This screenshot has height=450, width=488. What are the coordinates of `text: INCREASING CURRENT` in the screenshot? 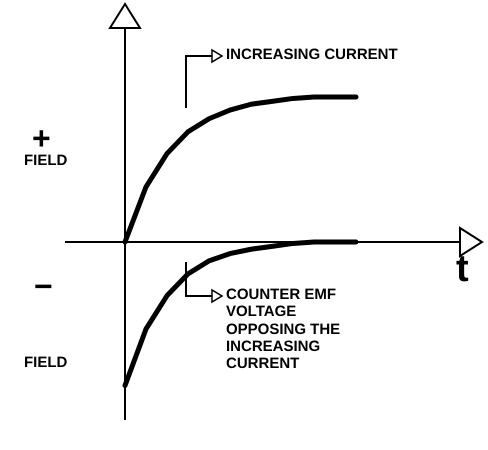 It's located at (312, 55).